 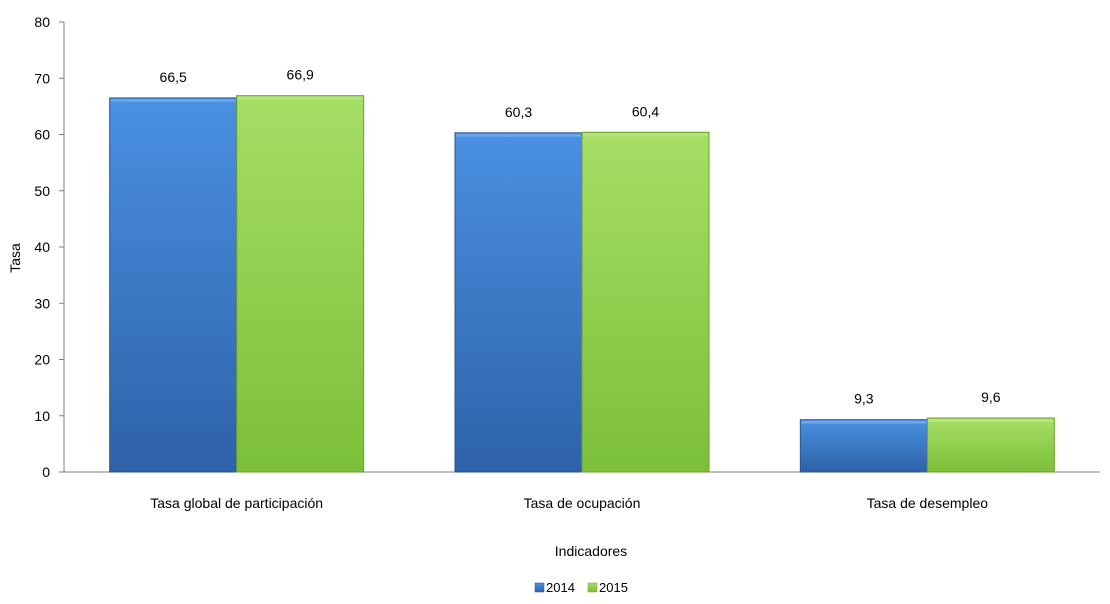 I want to click on category-label: Tasa de desempleo, so click(x=928, y=503).